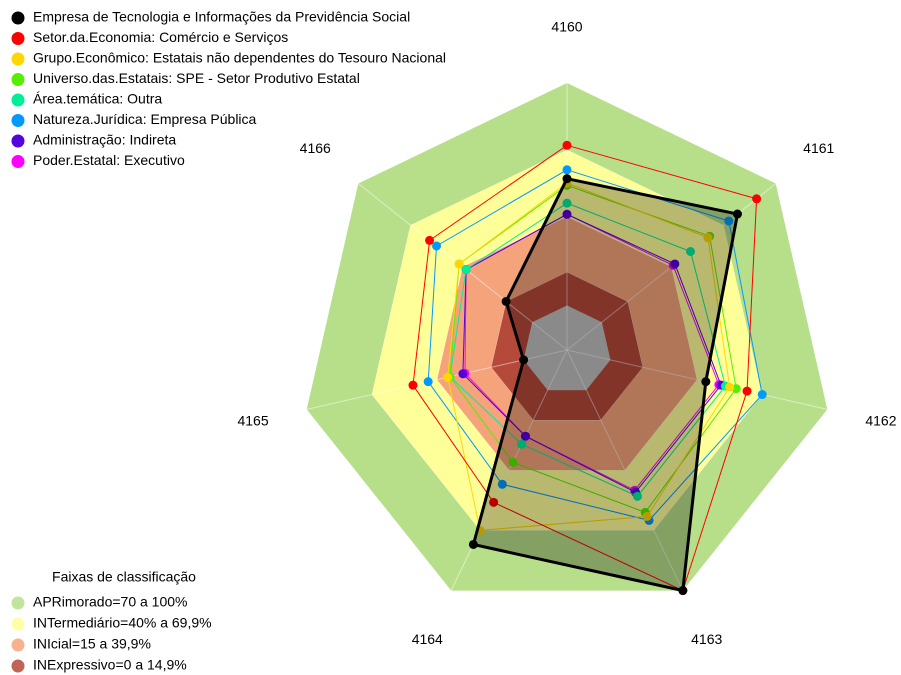  Describe the element at coordinates (566, 27) in the screenshot. I see `axis-label: 4160` at that location.